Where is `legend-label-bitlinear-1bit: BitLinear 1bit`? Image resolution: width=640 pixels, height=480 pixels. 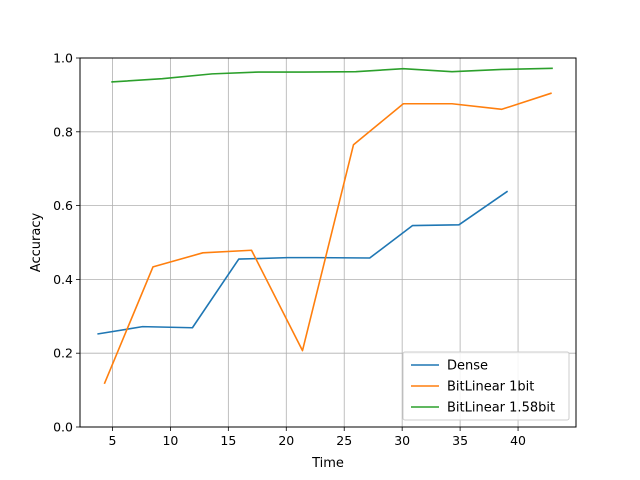
legend-label-bitlinear-1bit: BitLinear 1bit is located at coordinates (490, 387).